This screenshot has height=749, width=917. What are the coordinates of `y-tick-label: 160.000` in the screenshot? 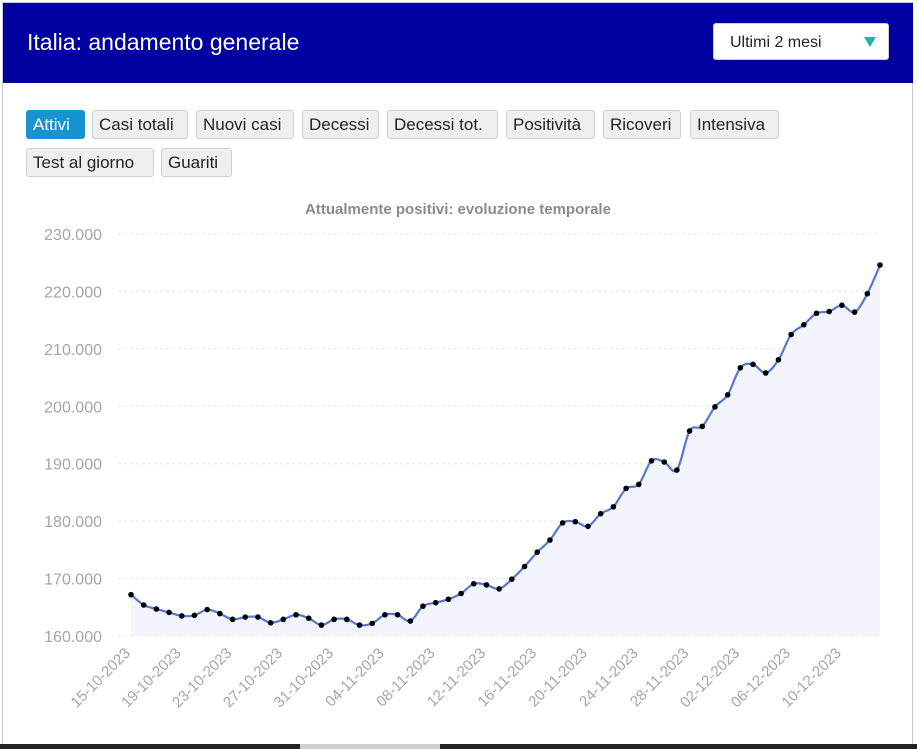 It's located at (73, 637).